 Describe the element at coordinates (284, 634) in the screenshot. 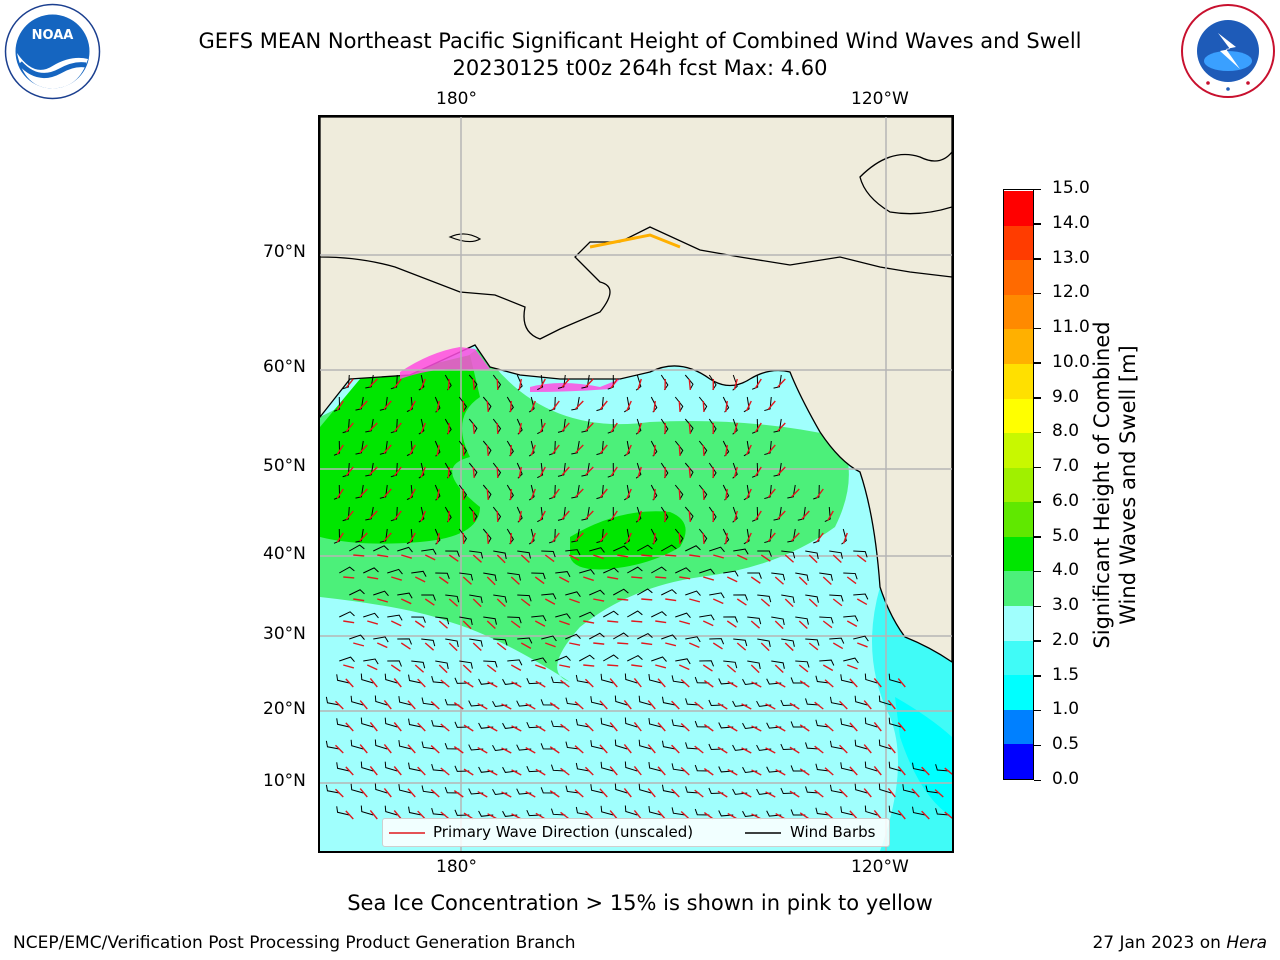

I see `lat-label-30n: 30°N` at that location.